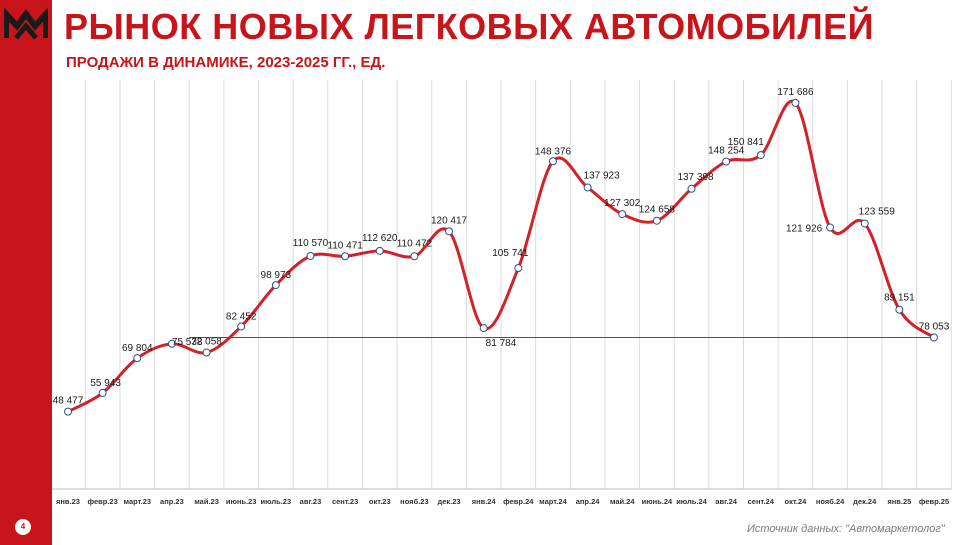  I want to click on x-tick-label: янв.24, so click(484, 501).